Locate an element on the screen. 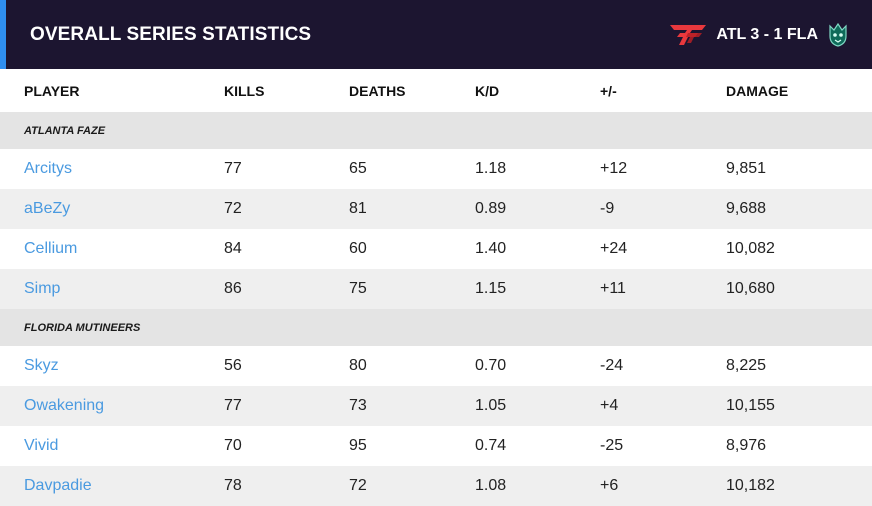 The width and height of the screenshot is (872, 506). deaths-cell: 75 is located at coordinates (388, 289).